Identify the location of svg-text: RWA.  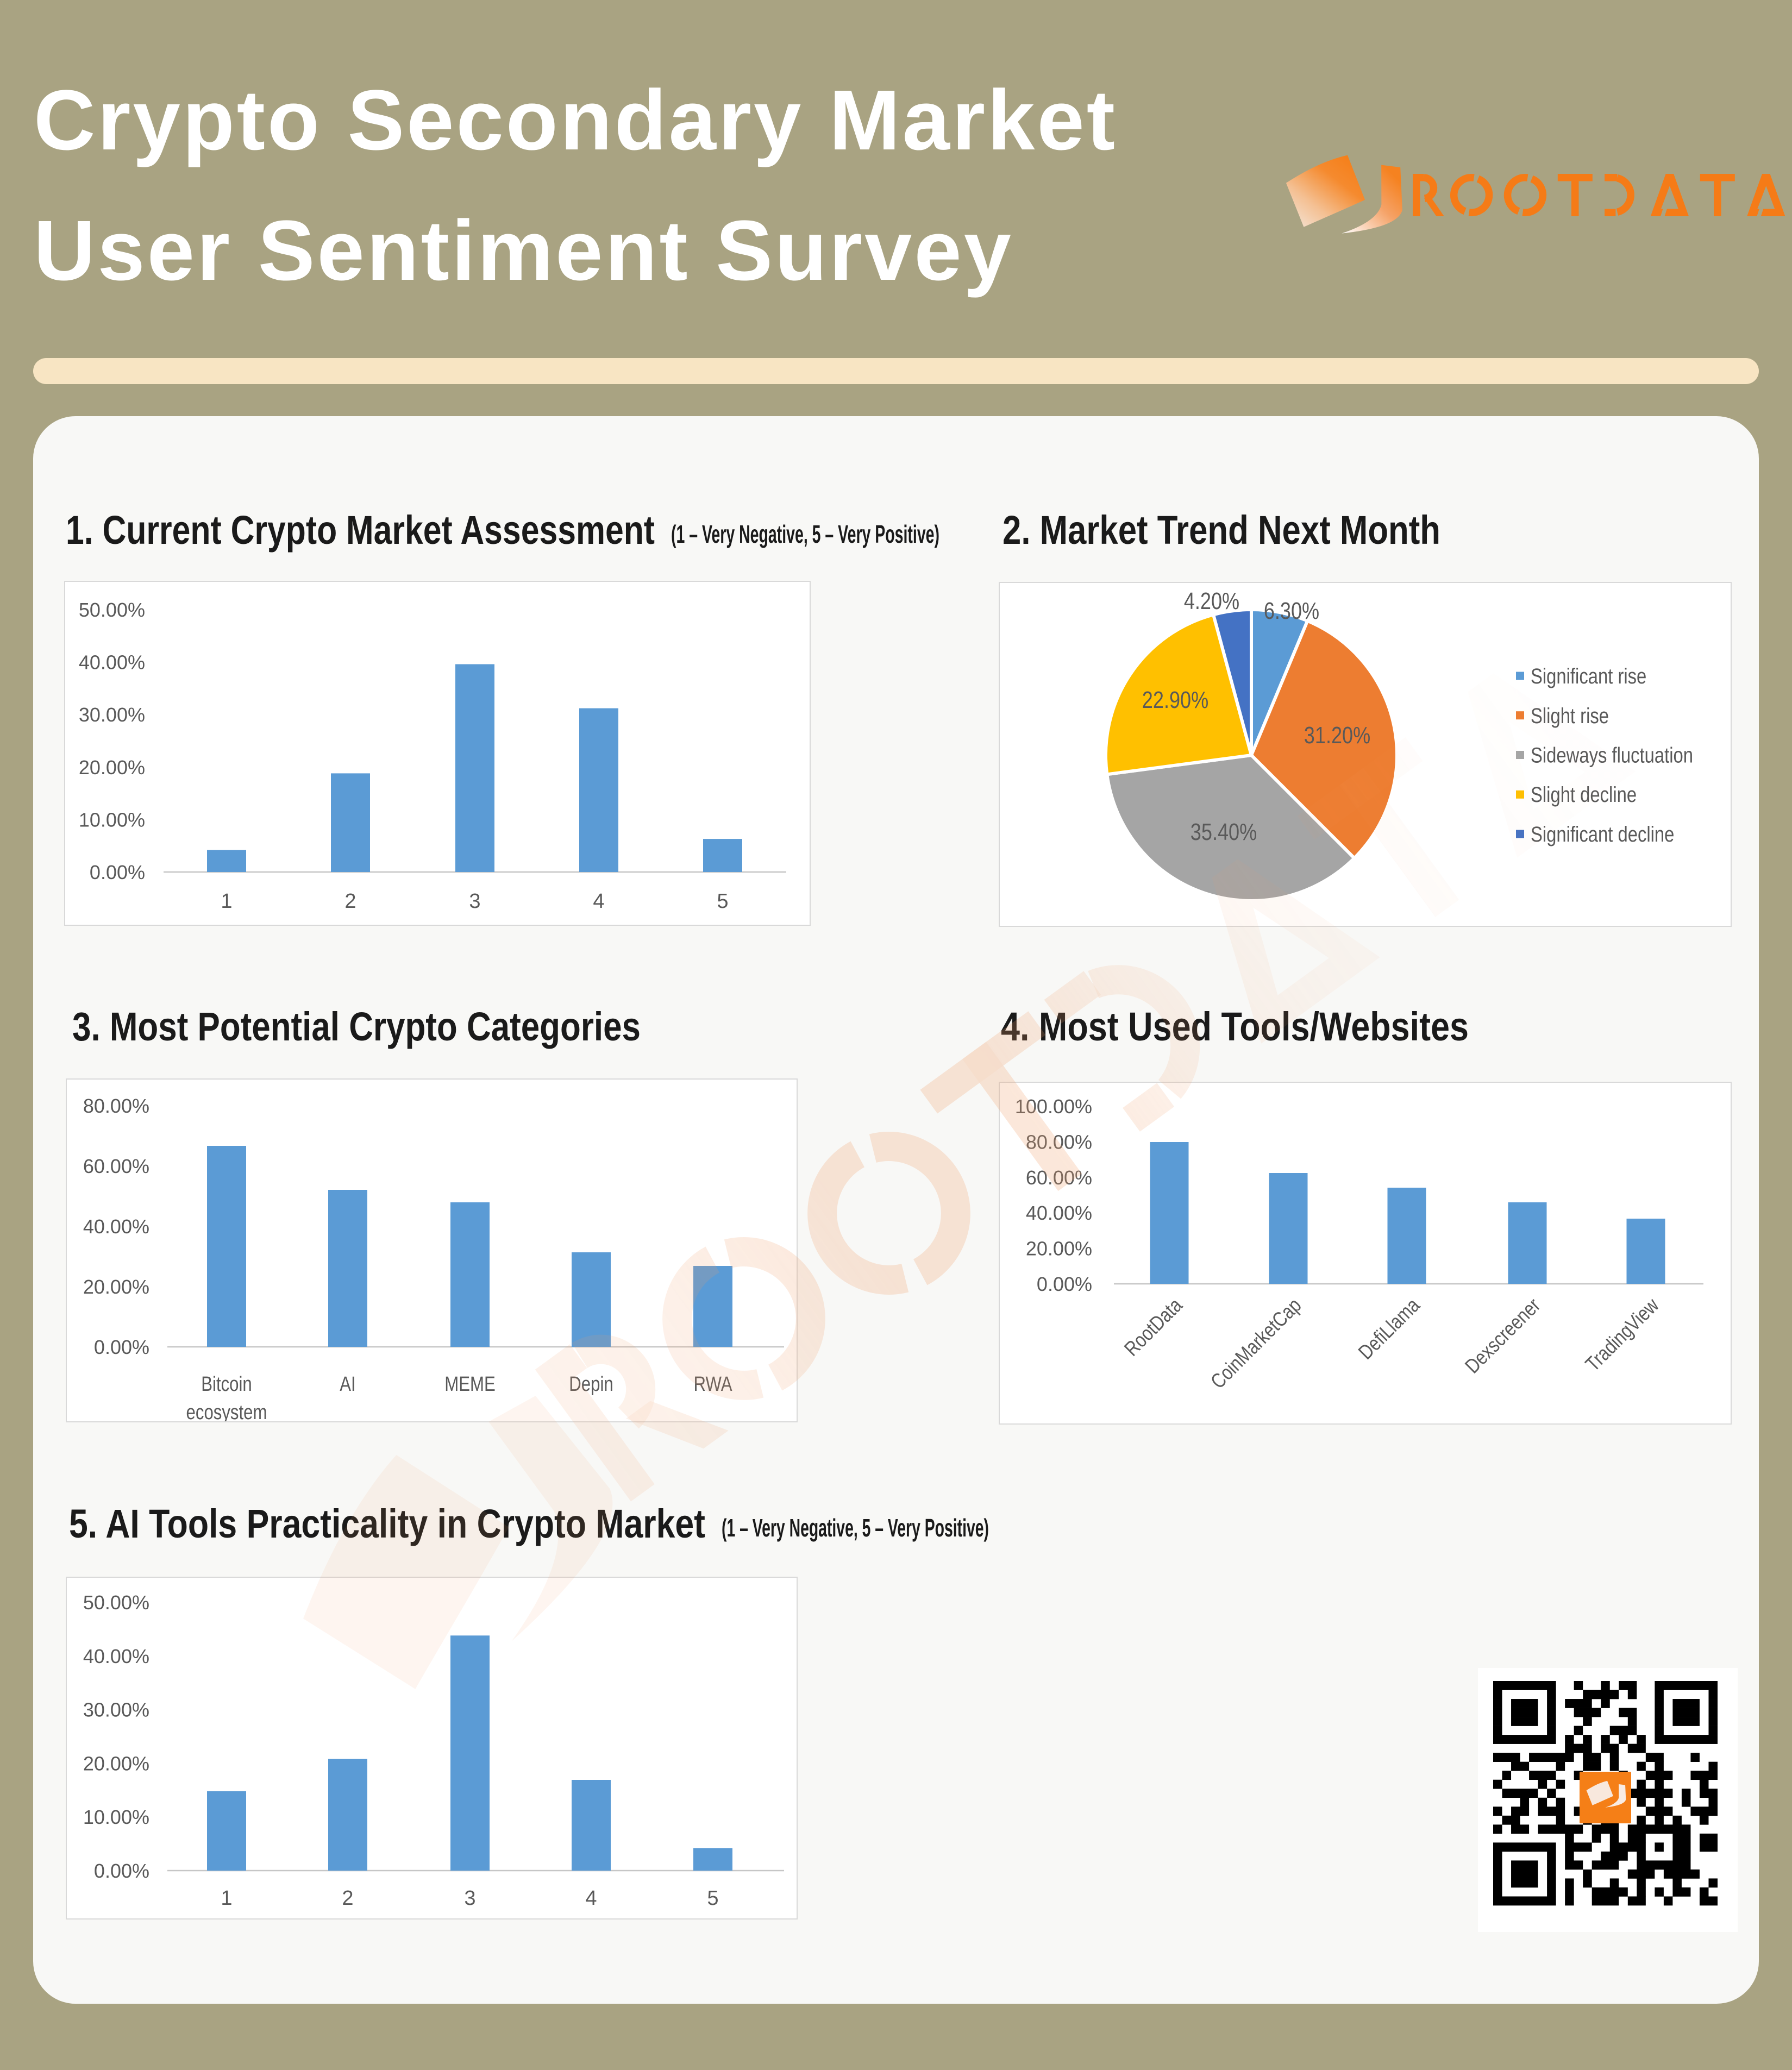
(713, 1384).